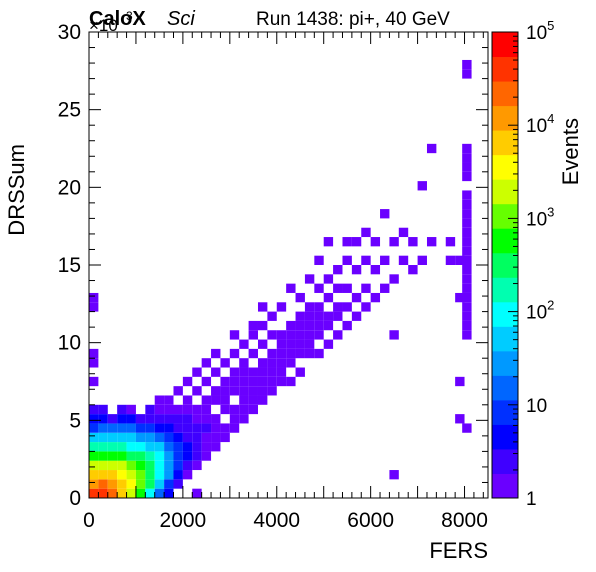 The image size is (596, 572). Describe the element at coordinates (550, 305) in the screenshot. I see `colorbar-tick-exponent: 2` at that location.